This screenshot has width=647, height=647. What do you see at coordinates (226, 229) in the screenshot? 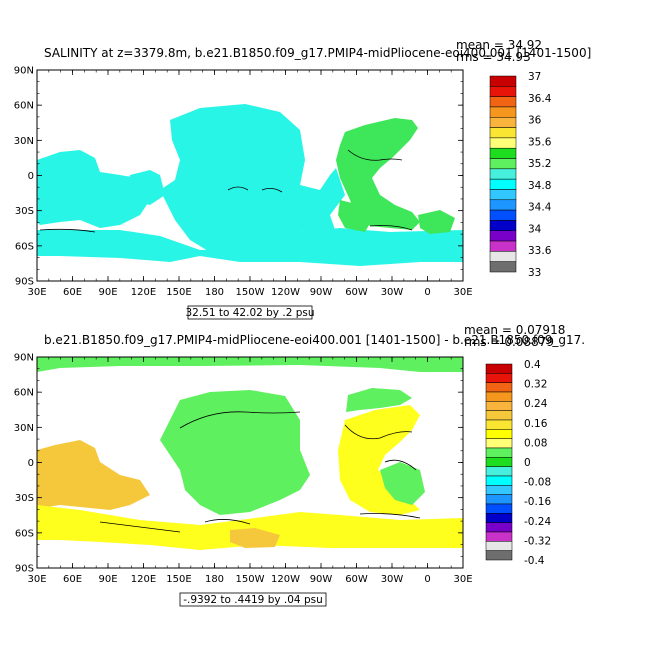
I see `salinity-contour-south` at bounding box center [226, 229].